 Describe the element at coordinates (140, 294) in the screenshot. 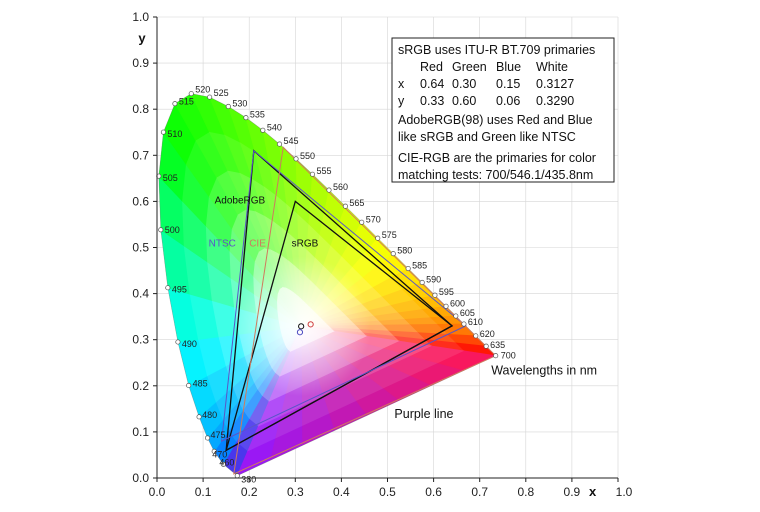

I see `y-tick-label-0.4: 0.4` at that location.